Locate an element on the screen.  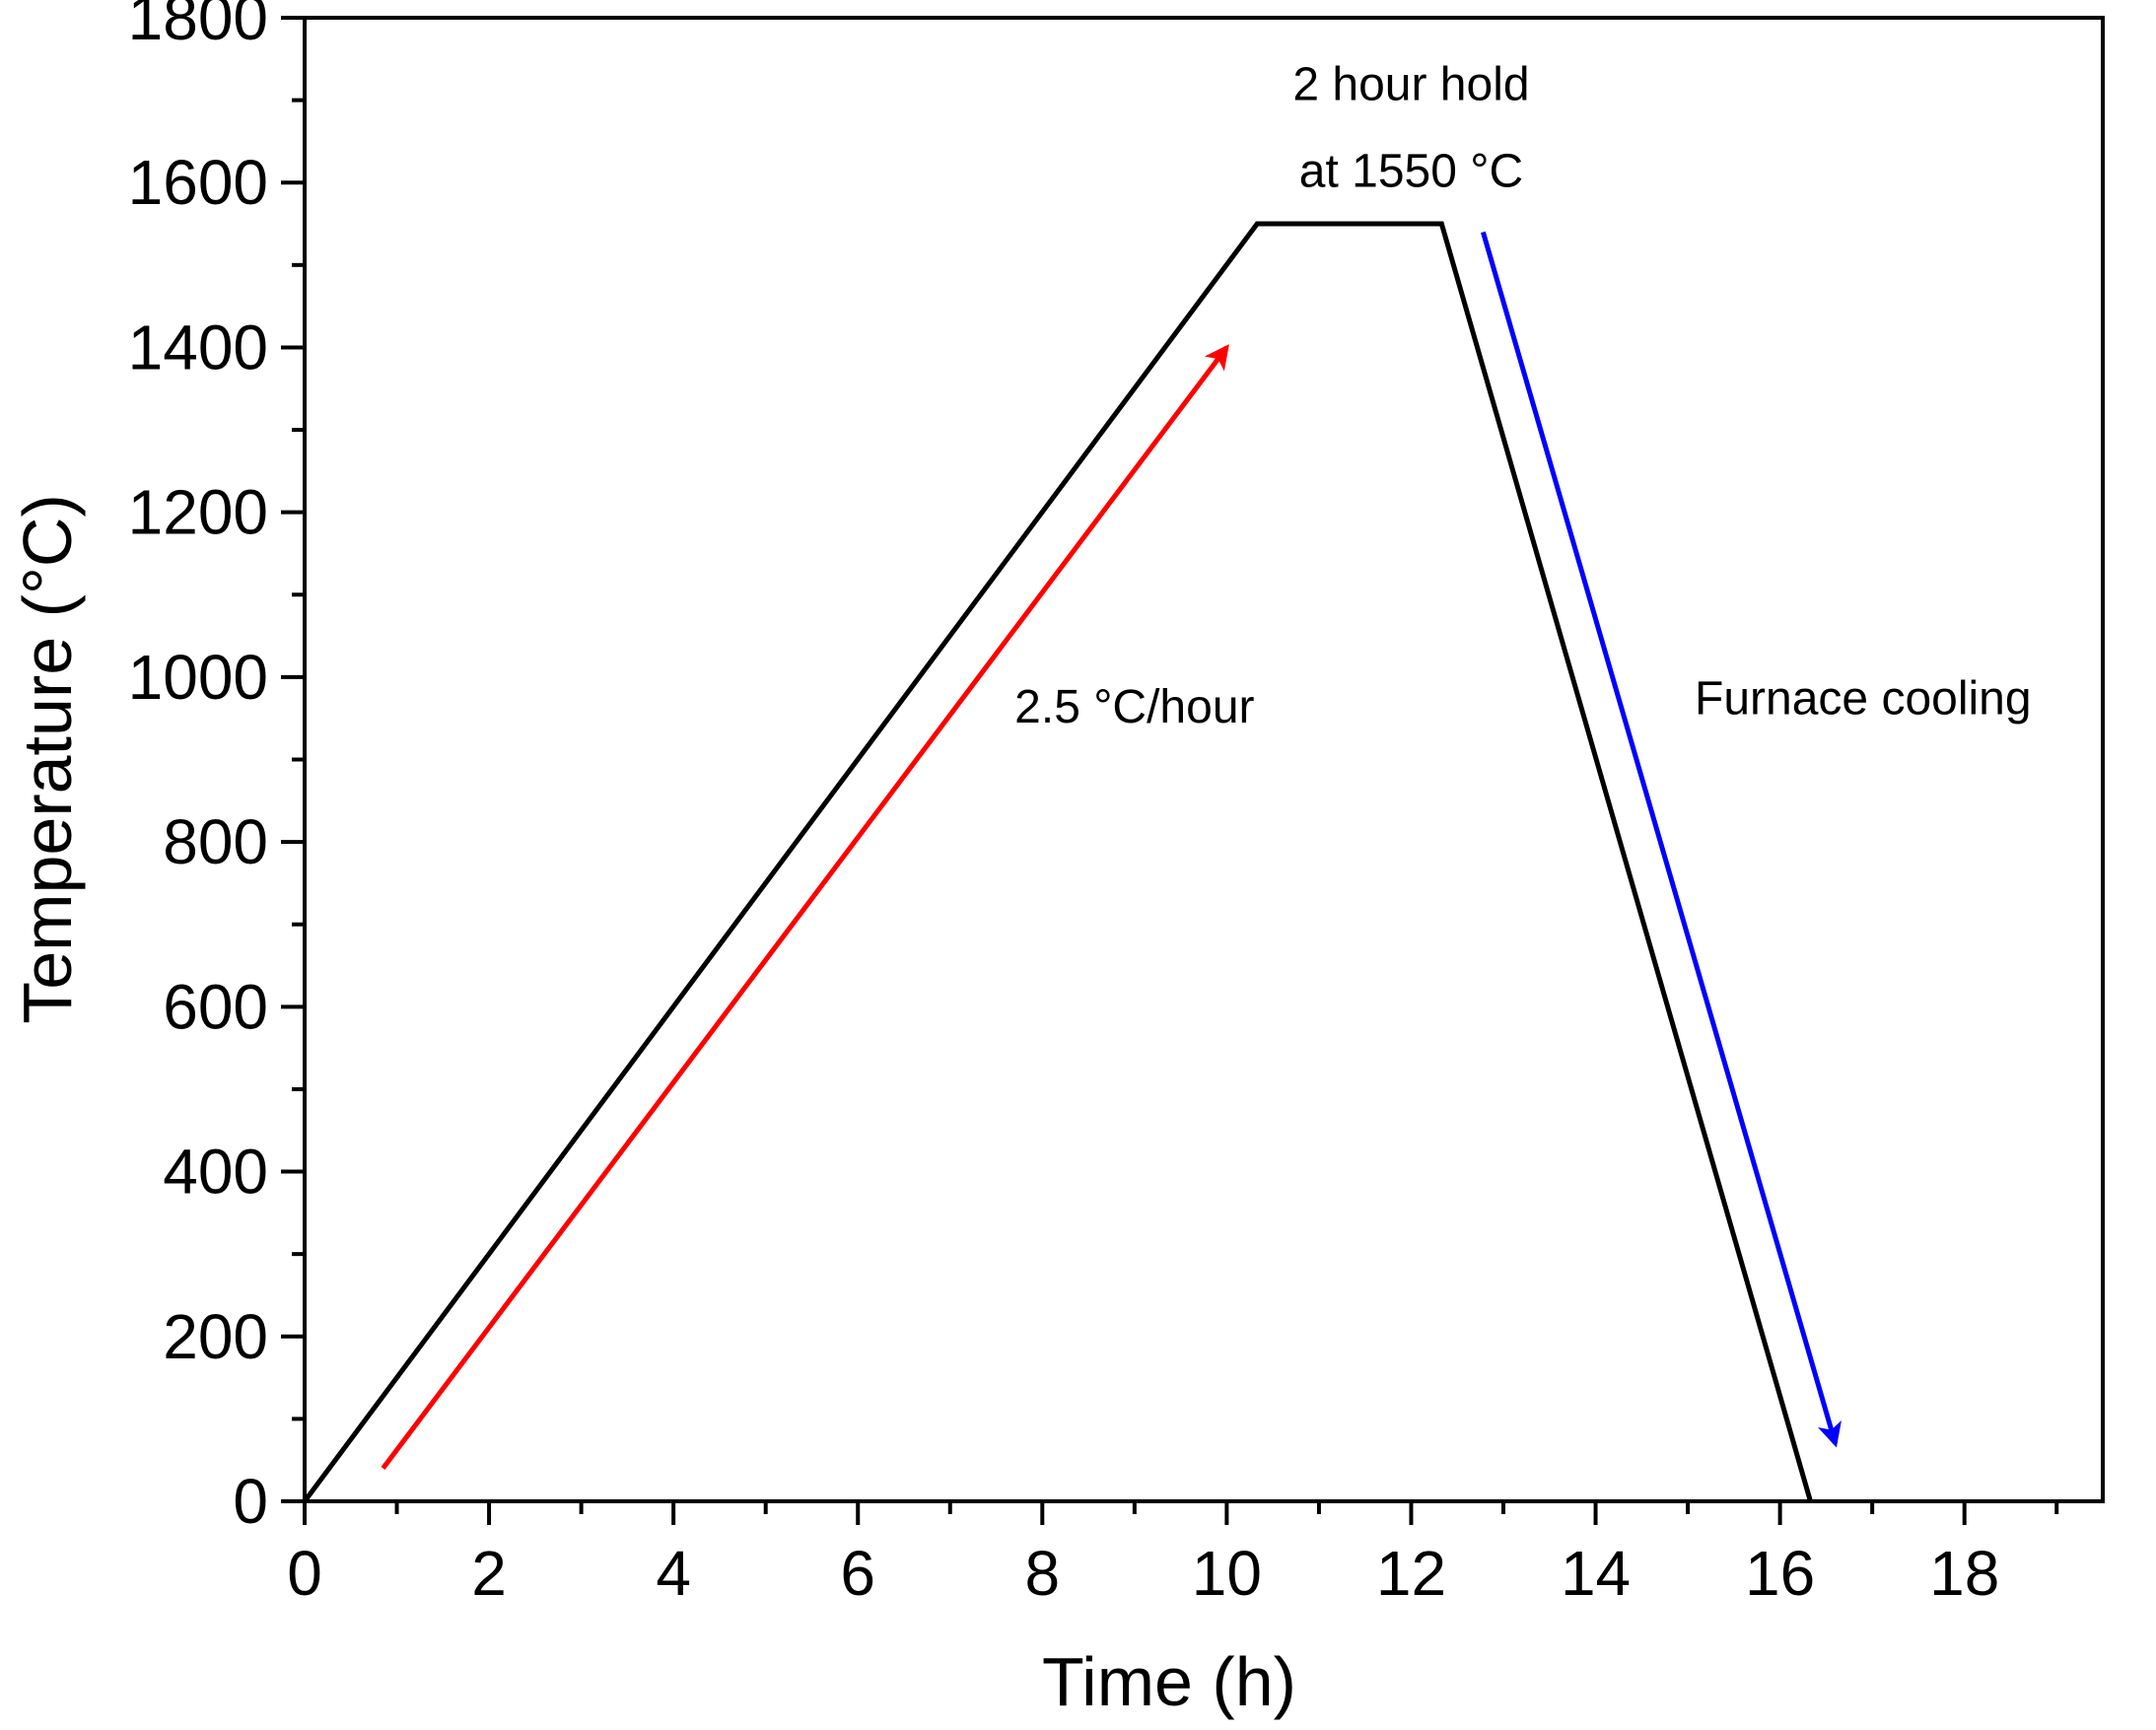
x-tick-label: 16 is located at coordinates (1780, 1574).